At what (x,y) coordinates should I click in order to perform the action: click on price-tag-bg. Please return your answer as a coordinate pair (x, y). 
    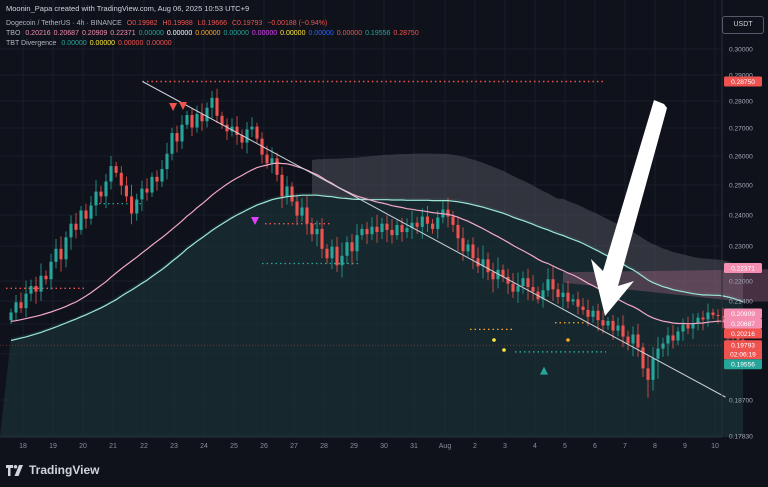
    Looking at the image, I should click on (743, 333).